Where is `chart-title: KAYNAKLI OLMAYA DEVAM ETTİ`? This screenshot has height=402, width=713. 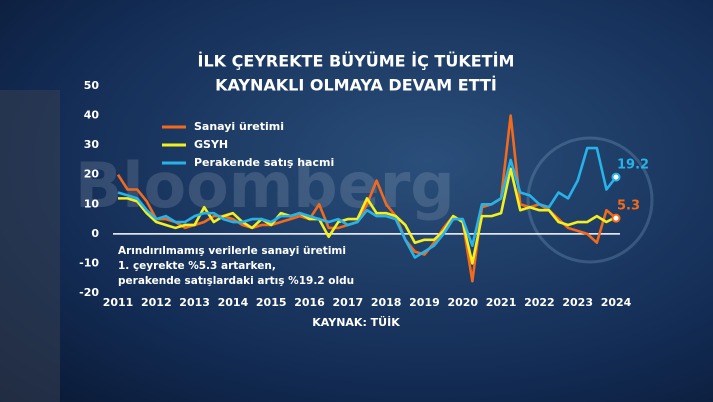
chart-title: KAYNAKLI OLMAYA DEVAM ETTİ is located at coordinates (356, 85).